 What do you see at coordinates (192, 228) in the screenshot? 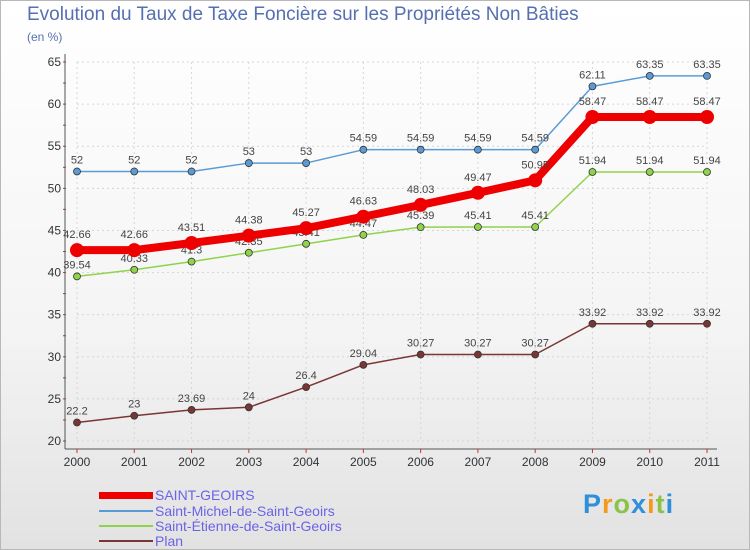
I see `data-label: 43.51` at bounding box center [192, 228].